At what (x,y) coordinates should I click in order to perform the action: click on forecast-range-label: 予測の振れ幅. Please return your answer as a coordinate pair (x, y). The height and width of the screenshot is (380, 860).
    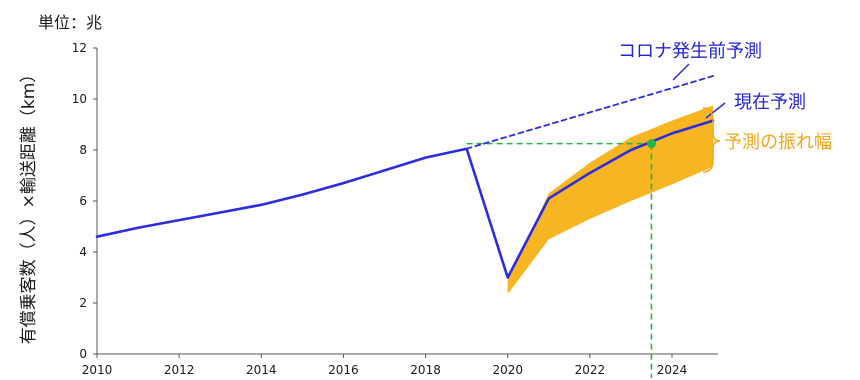
    Looking at the image, I should click on (778, 142).